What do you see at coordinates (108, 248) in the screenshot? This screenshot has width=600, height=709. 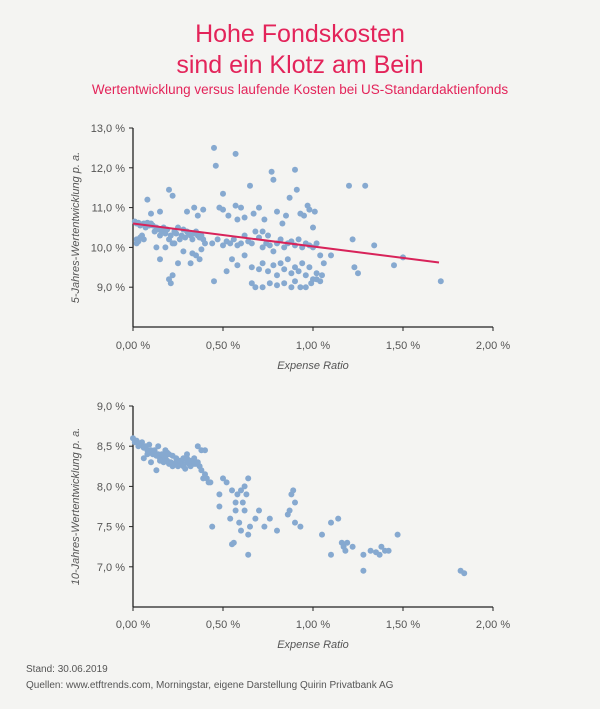 I see `y-tick-label: 10,0 %` at bounding box center [108, 248].